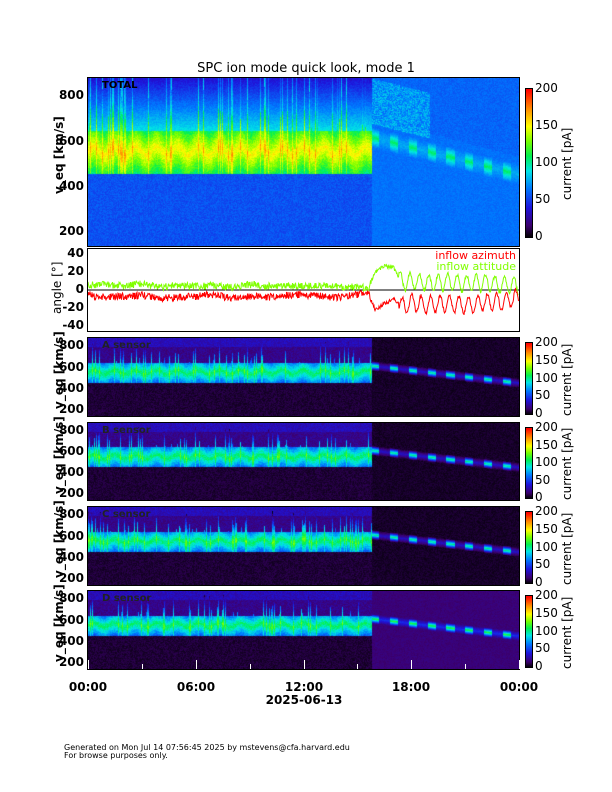 Image resolution: width=612 pixels, height=792 pixels. What do you see at coordinates (127, 598) in the screenshot?
I see `panel-label: D sensor` at bounding box center [127, 598].